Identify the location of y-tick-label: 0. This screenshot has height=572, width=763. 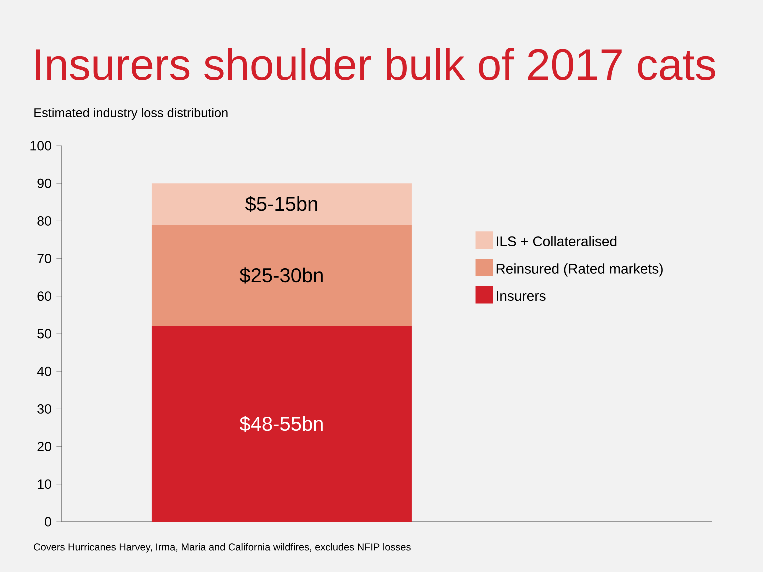
(48, 522).